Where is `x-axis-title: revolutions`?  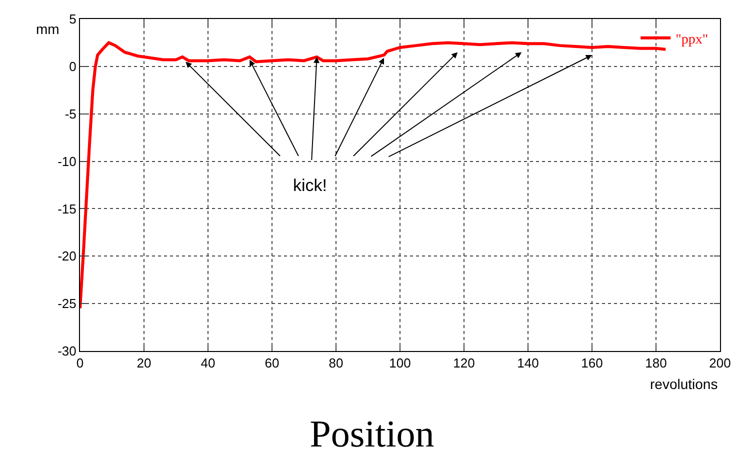
x-axis-title: revolutions is located at coordinates (684, 384).